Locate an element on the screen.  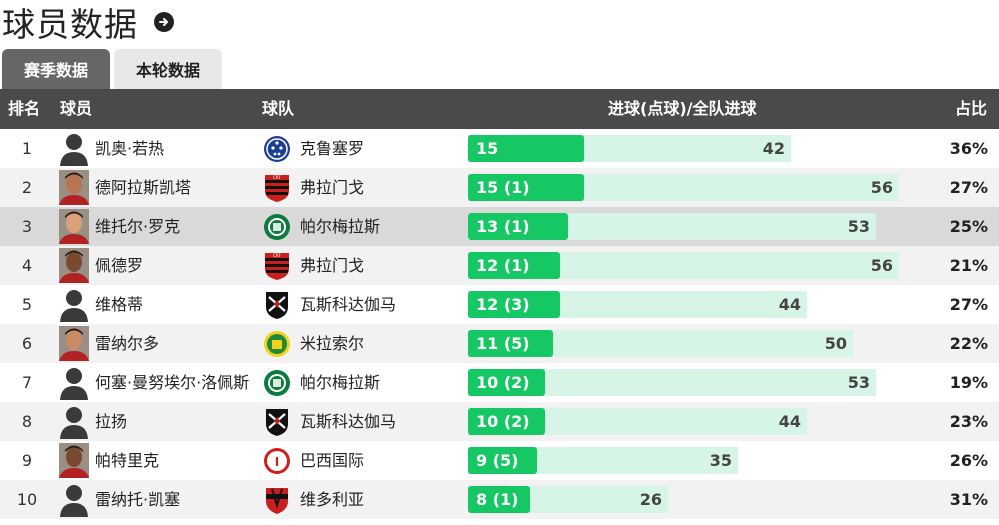
team-name-link: 维多利亚 is located at coordinates (332, 499).